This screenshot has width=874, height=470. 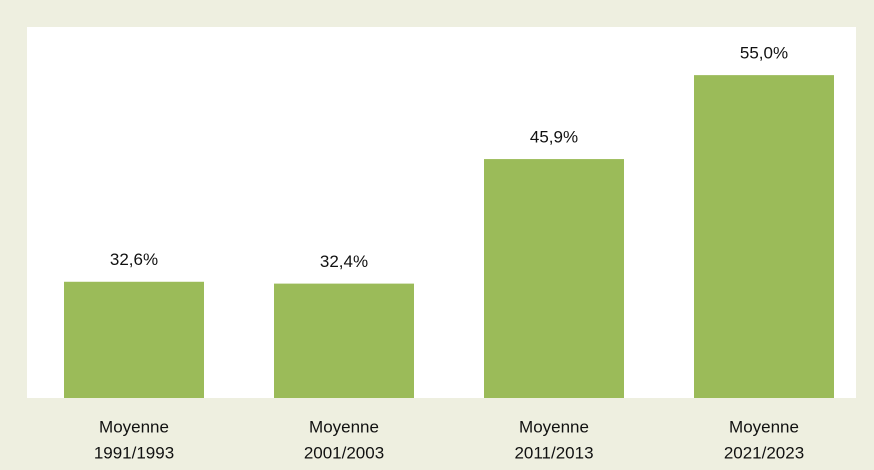 I want to click on x-tick-label: 2001/2003, so click(x=344, y=452).